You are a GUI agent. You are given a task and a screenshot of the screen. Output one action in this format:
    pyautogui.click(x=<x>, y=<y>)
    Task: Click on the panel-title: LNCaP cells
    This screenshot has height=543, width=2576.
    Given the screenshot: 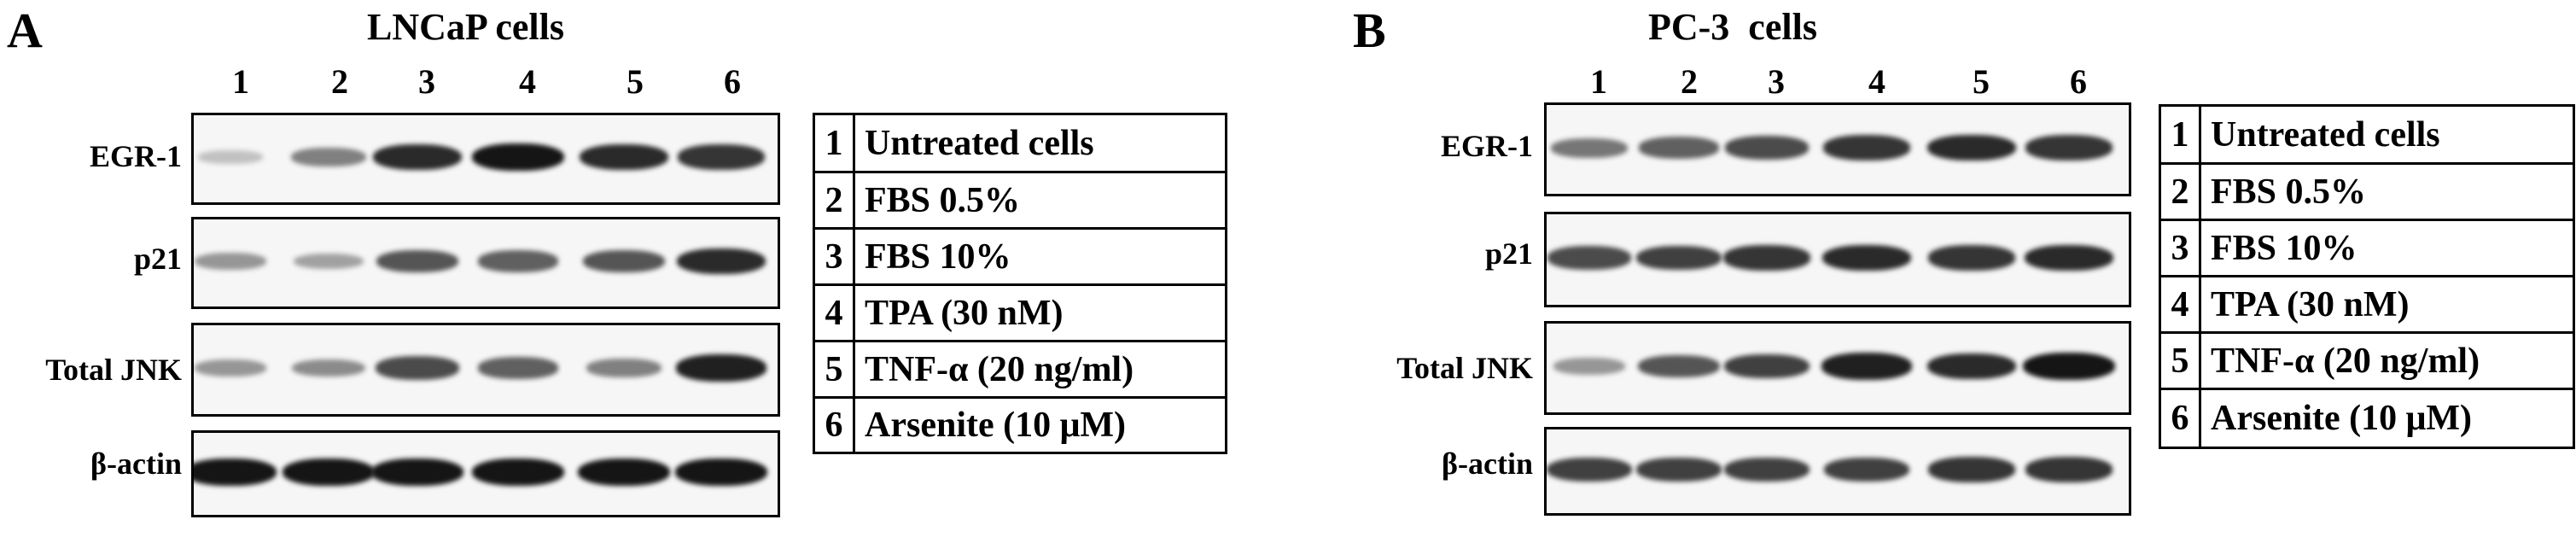 What is the action you would take?
    pyautogui.click(x=465, y=27)
    